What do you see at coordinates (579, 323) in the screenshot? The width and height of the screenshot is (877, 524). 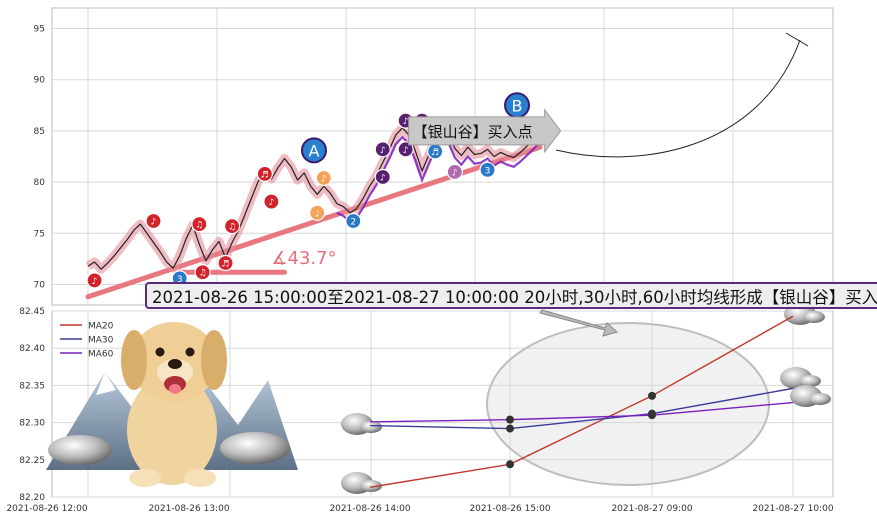 I see `pointer-arrow` at bounding box center [579, 323].